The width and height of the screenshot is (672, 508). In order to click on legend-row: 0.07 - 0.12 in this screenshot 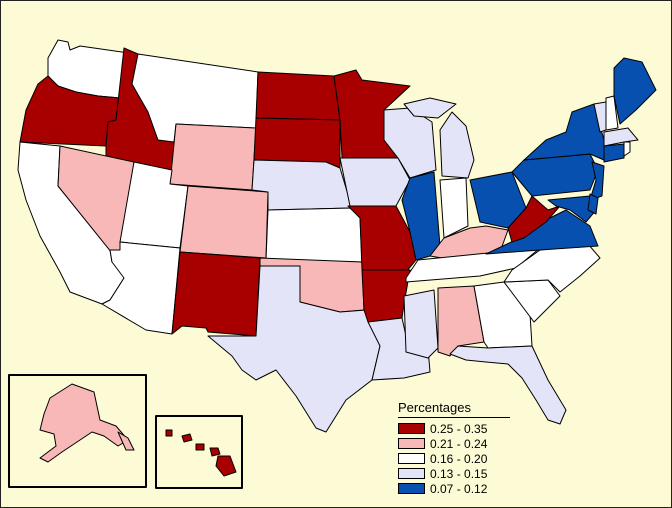, I will do `click(458, 488)`.